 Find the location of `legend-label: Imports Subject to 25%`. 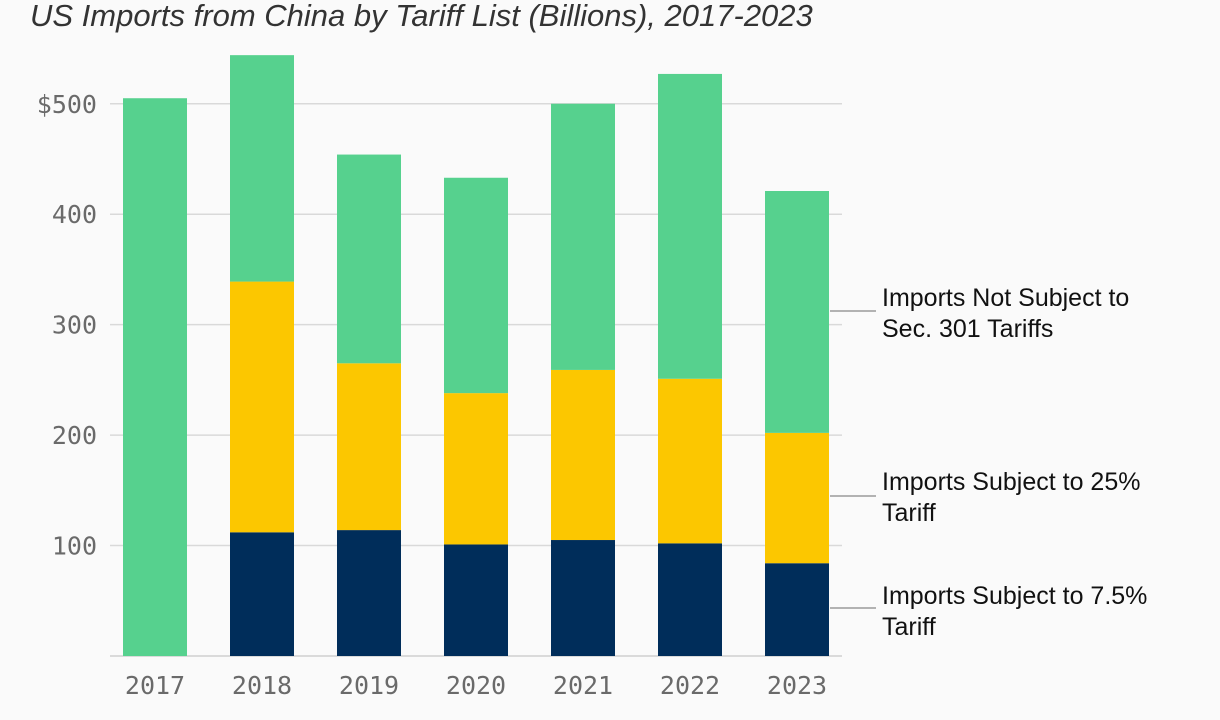

legend-label: Imports Subject to 25% is located at coordinates (1011, 482).